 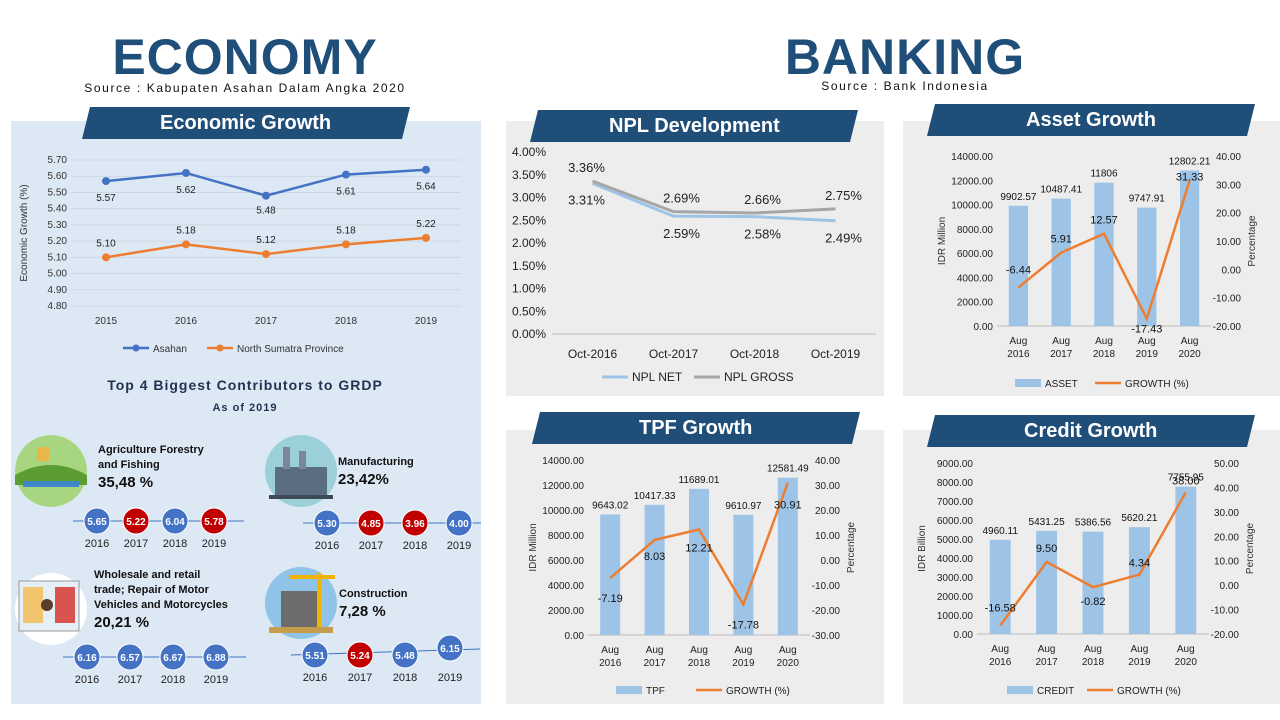 I want to click on growth-label: -16.58, so click(x=1000, y=609).